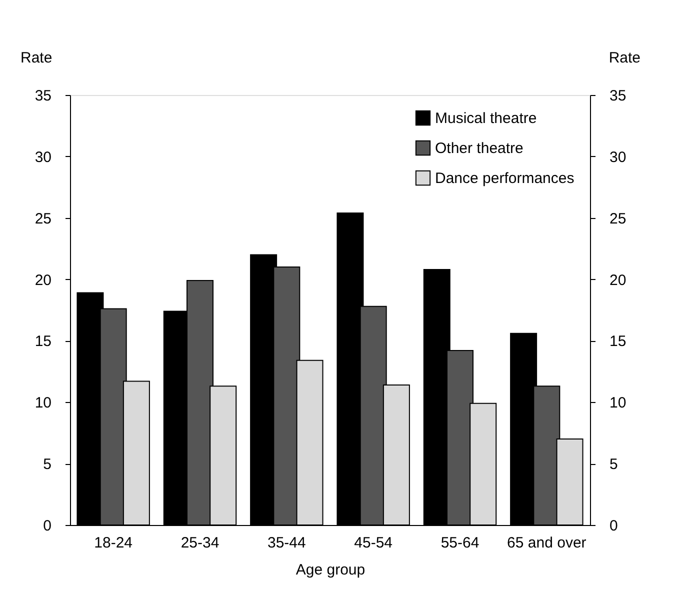  What do you see at coordinates (460, 543) in the screenshot?
I see `x-tick-label: 55-64` at bounding box center [460, 543].